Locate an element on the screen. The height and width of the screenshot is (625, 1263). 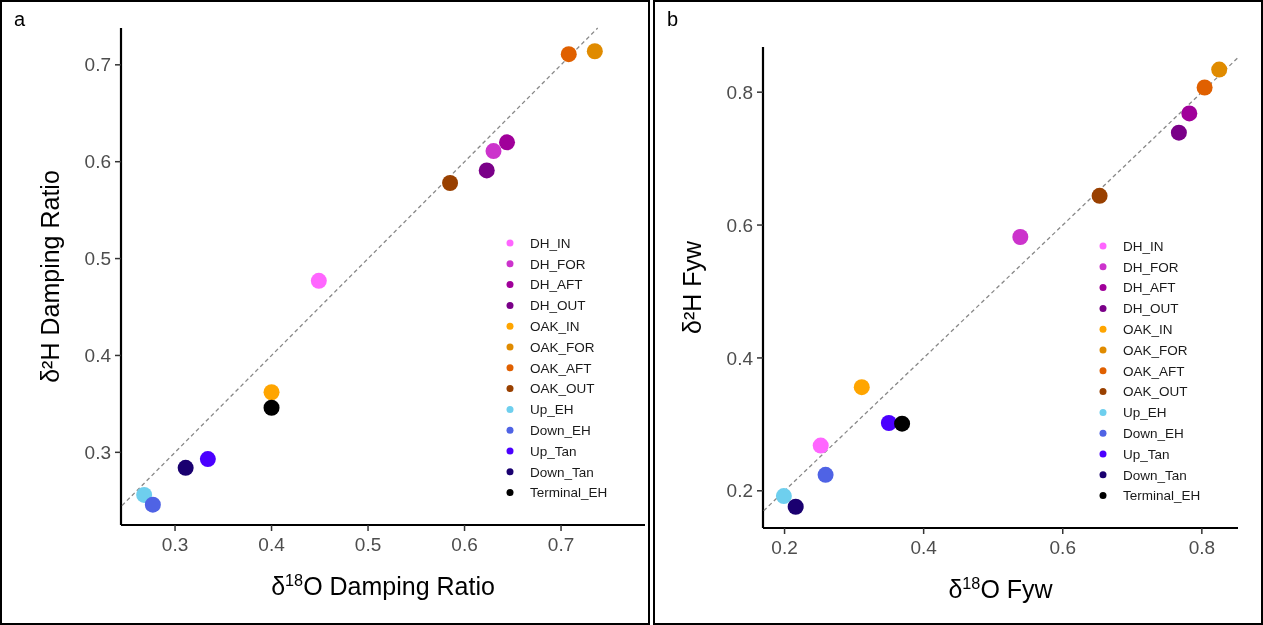
chart-title: a is located at coordinates (20, 19).